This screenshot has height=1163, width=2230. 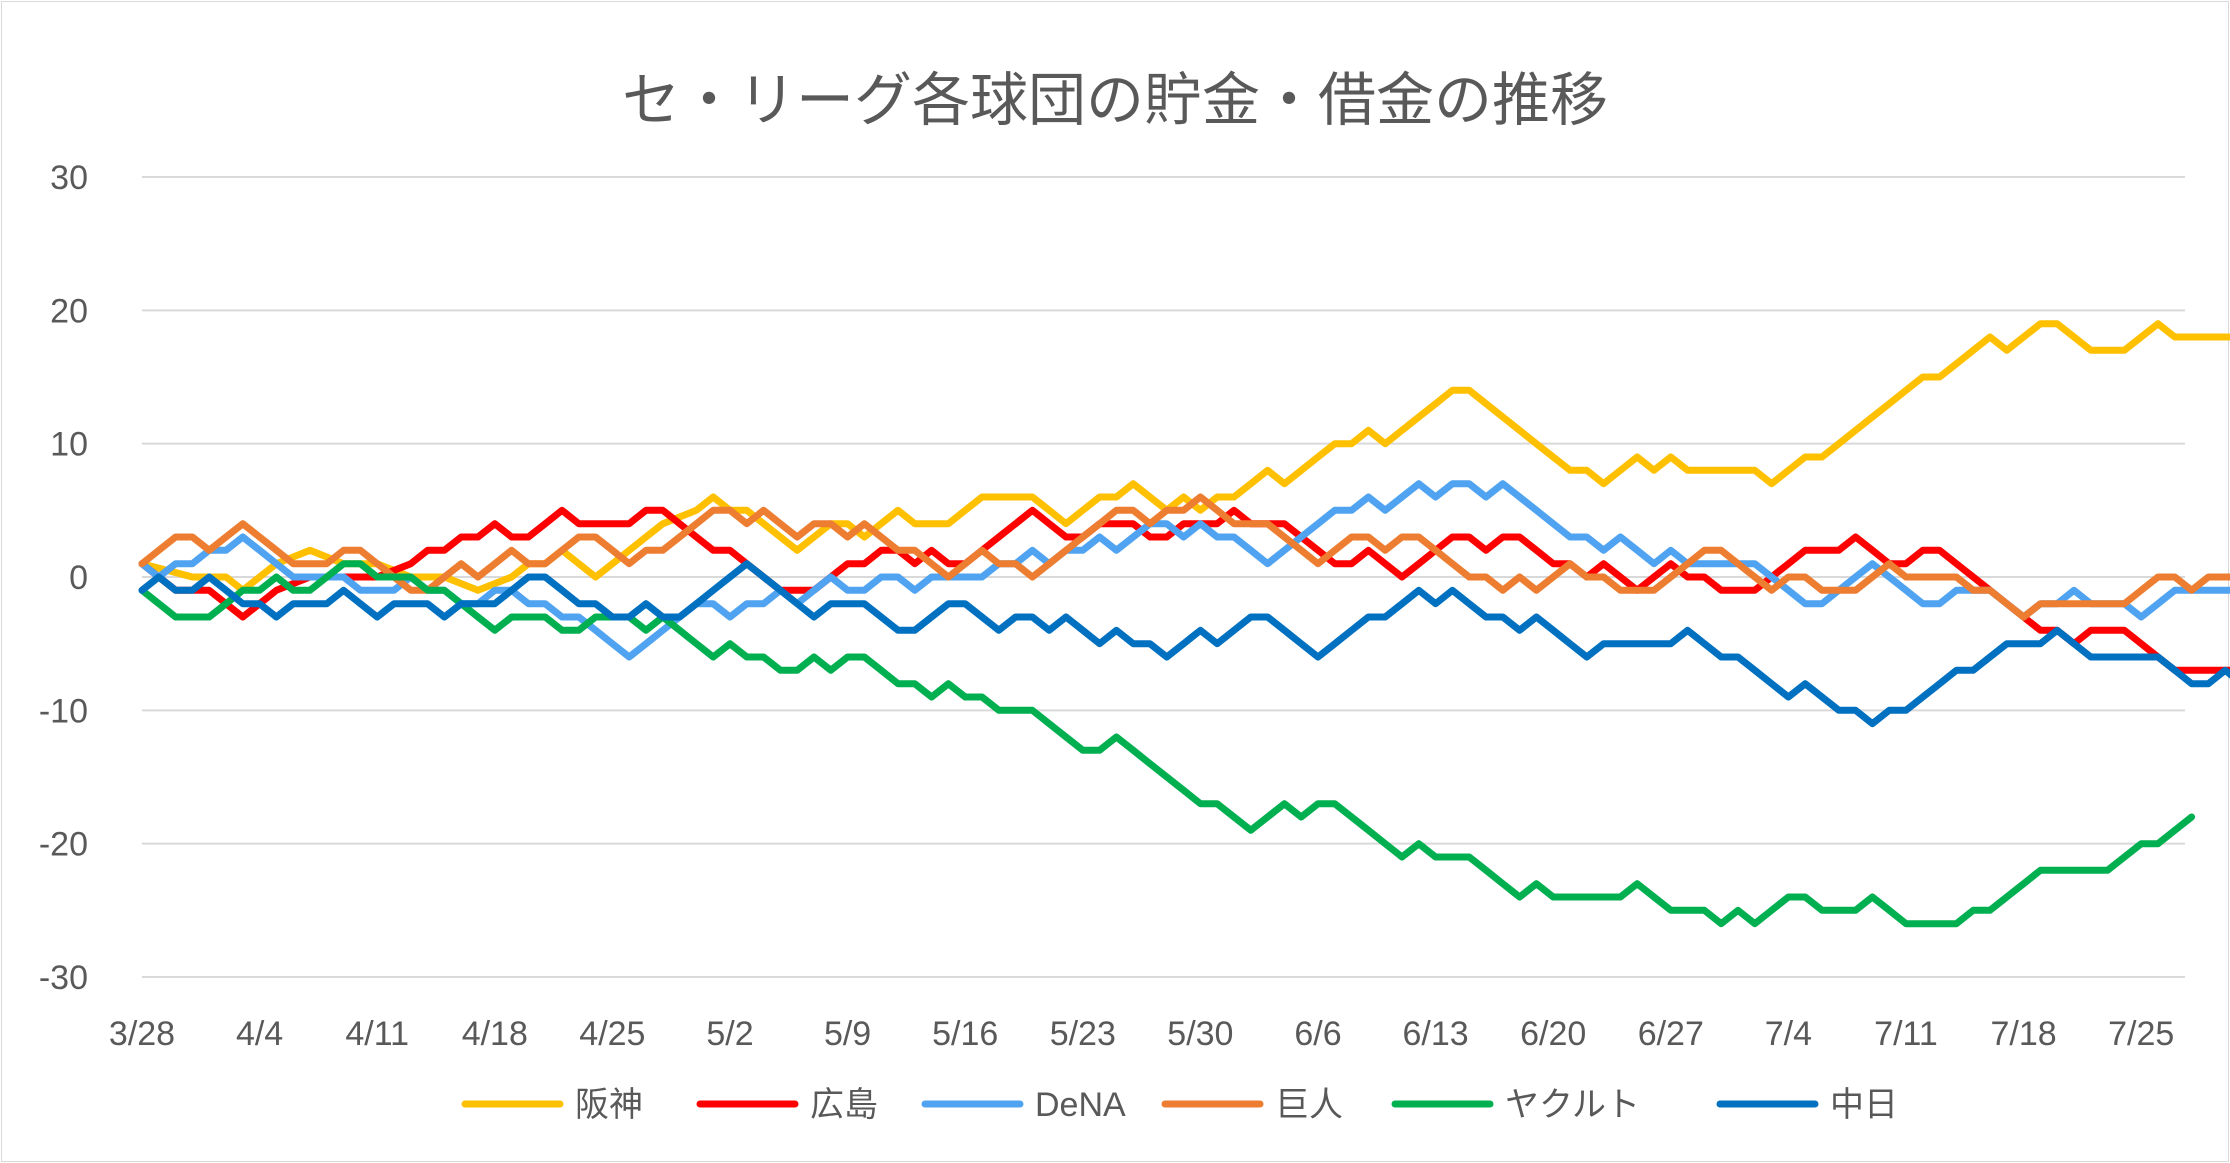 What do you see at coordinates (1553, 1034) in the screenshot?
I see `x-tick-label: 6/20` at bounding box center [1553, 1034].